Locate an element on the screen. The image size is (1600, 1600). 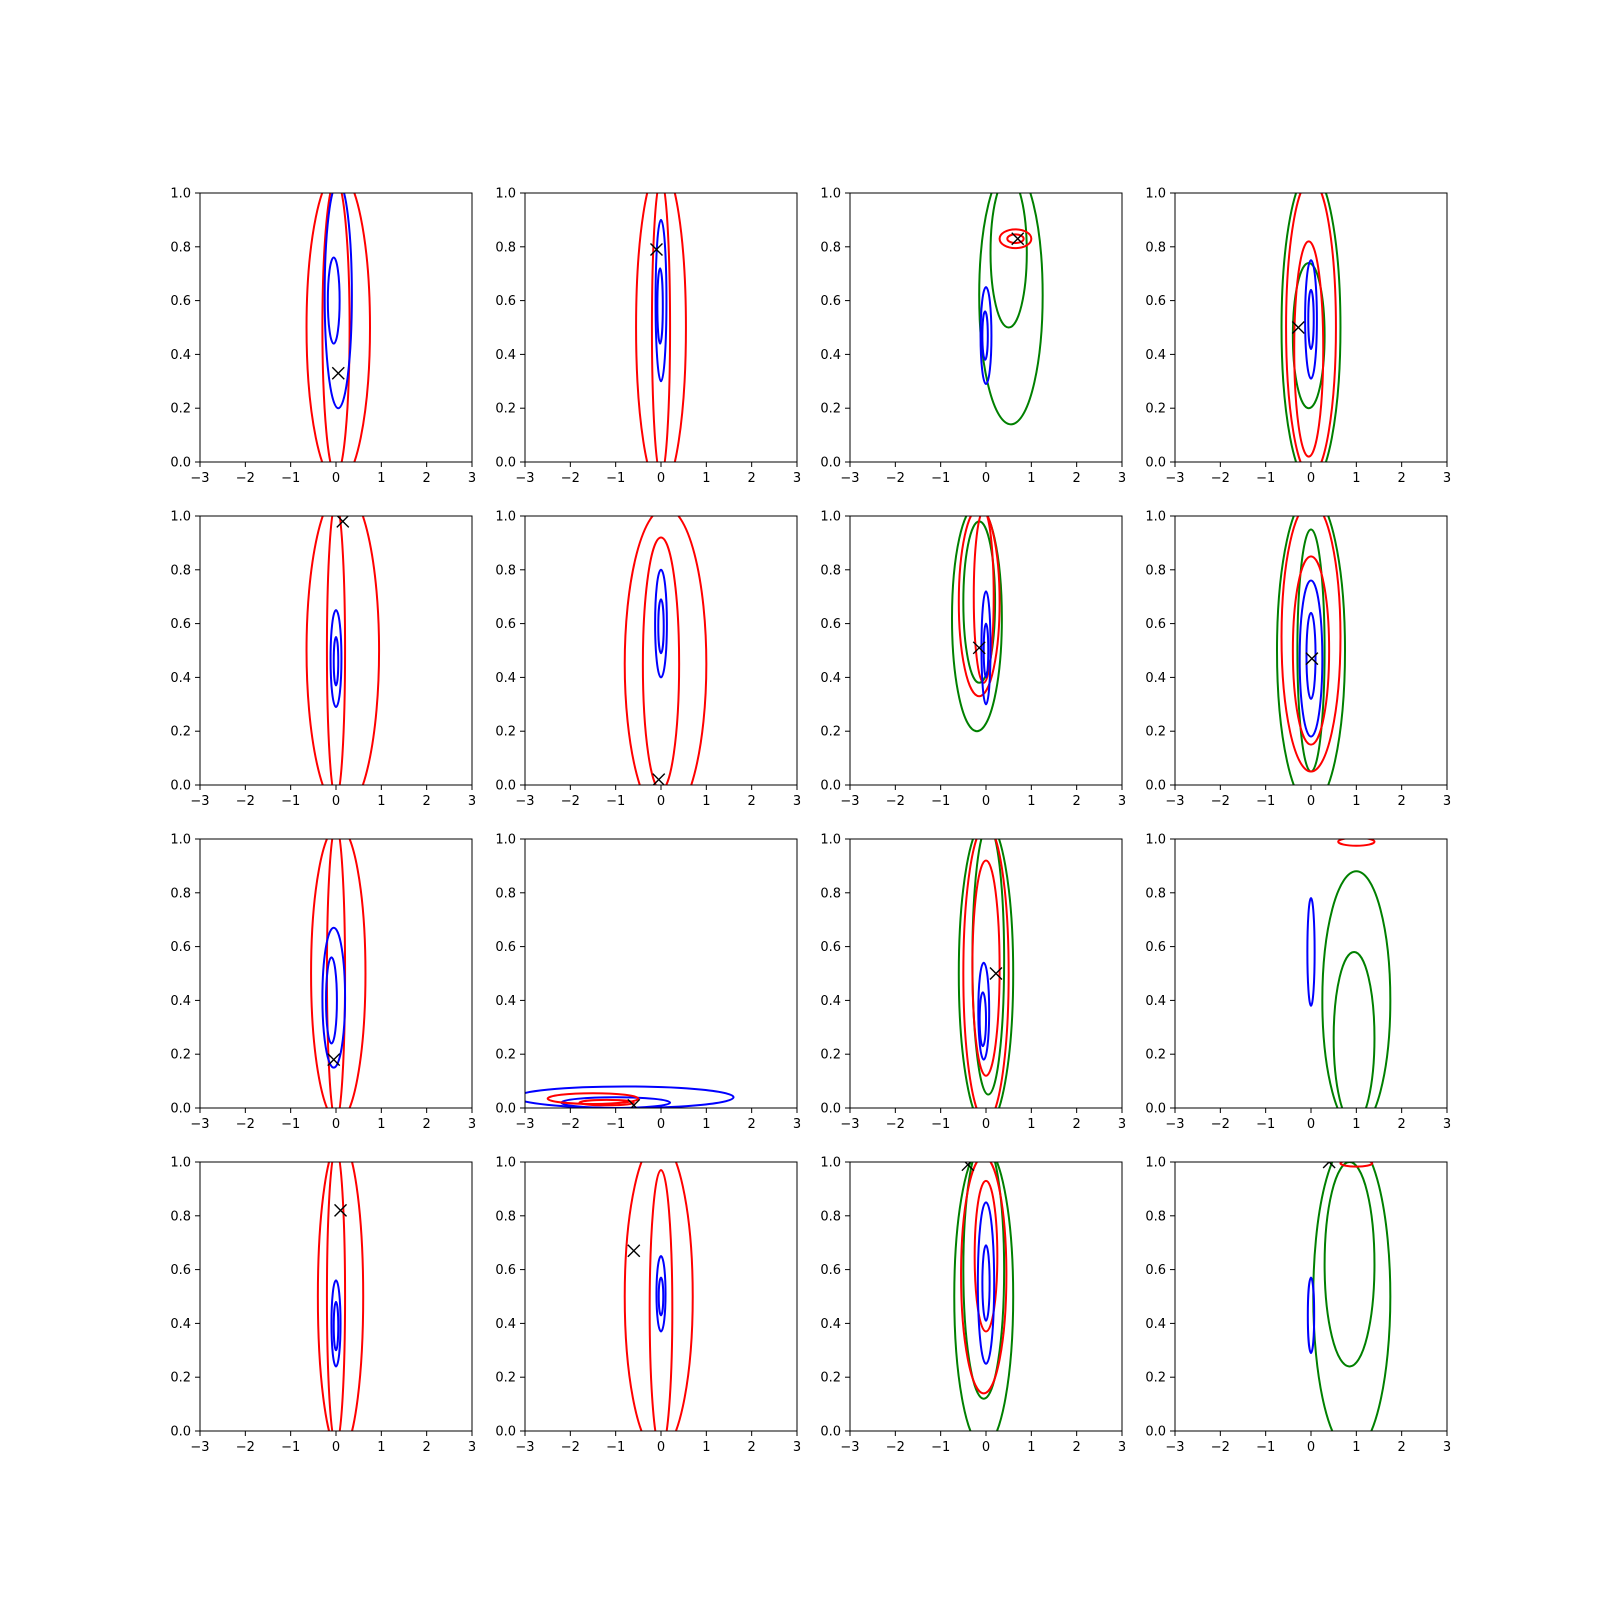
subplot-1-1: −3 −2 −1 0 1 2 3 0.0 0.2 0.4 0.6 0.8 1.0 is located at coordinates (323, 337).